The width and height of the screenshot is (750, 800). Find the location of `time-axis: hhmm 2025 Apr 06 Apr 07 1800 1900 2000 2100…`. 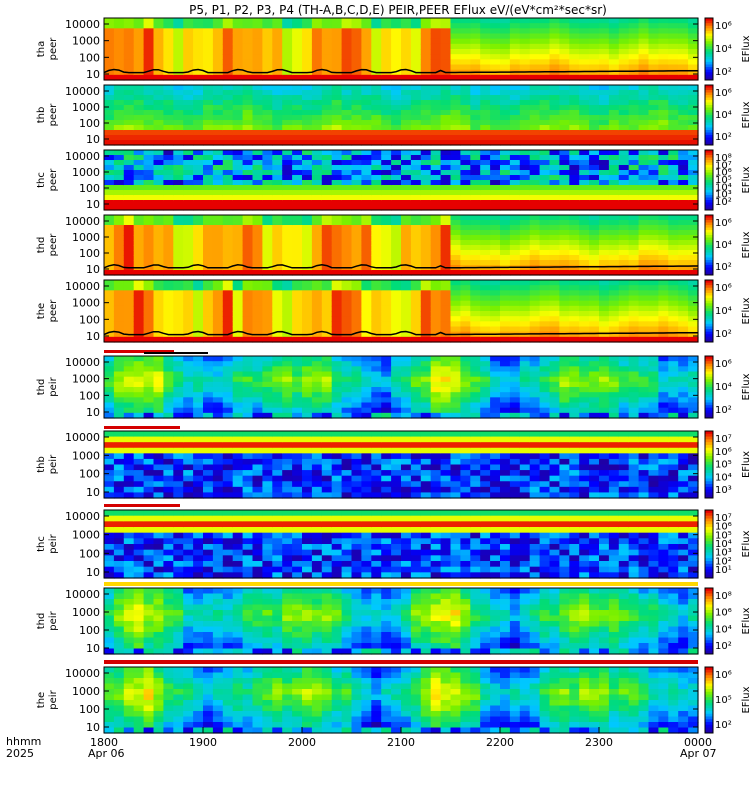

time-axis: hhmm 2025 Apr 06 Apr 07 1800 1900 2000 2100… is located at coordinates (361, 743).